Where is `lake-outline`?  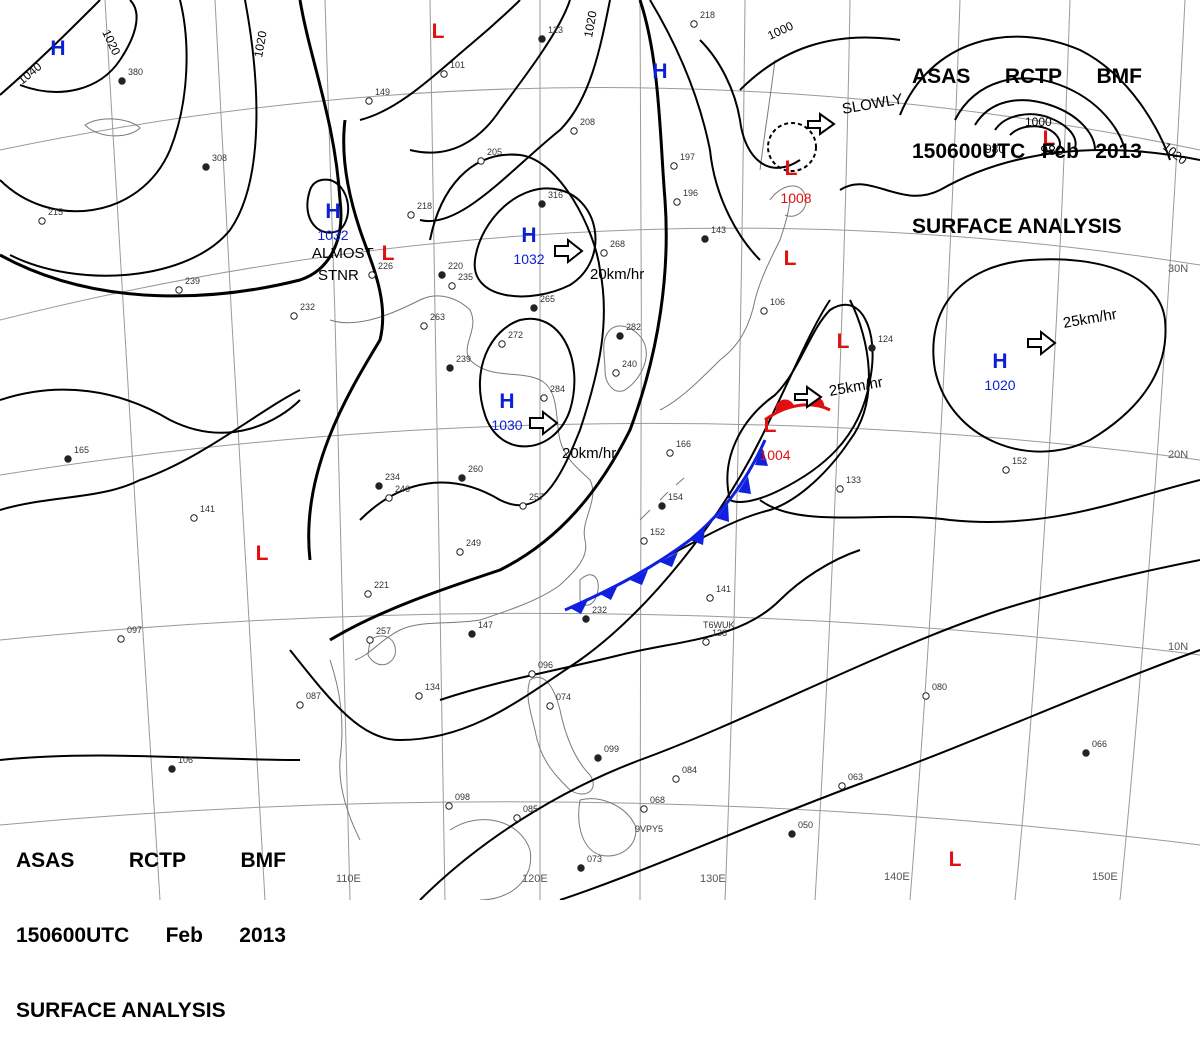
lake-outline is located at coordinates (112, 127).